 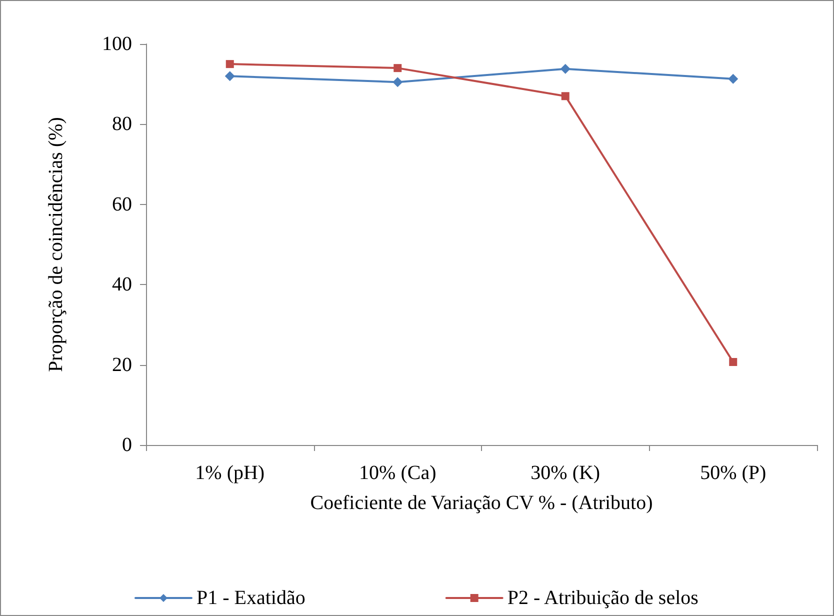 I want to click on x-tick-label: 50% (P), so click(x=733, y=473).